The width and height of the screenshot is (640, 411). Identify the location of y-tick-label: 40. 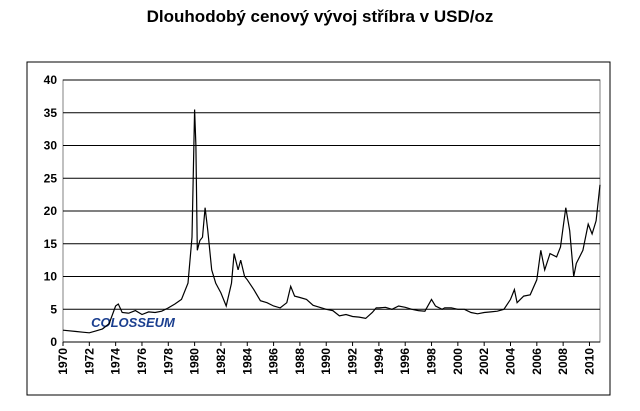
(51, 80).